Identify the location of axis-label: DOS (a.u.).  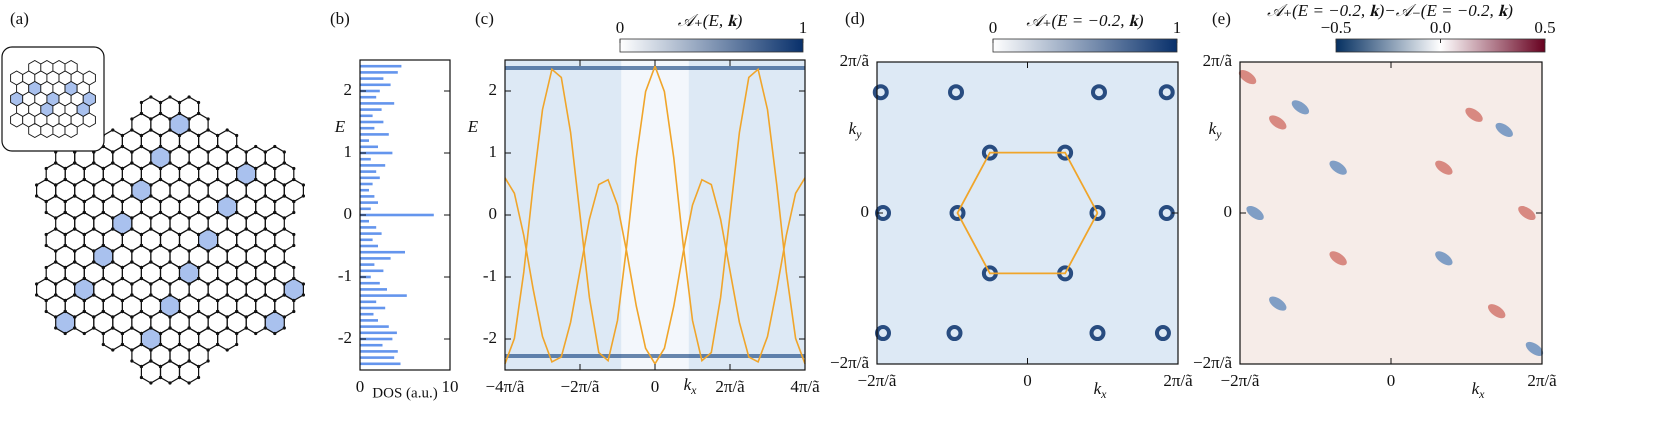
(404, 393).